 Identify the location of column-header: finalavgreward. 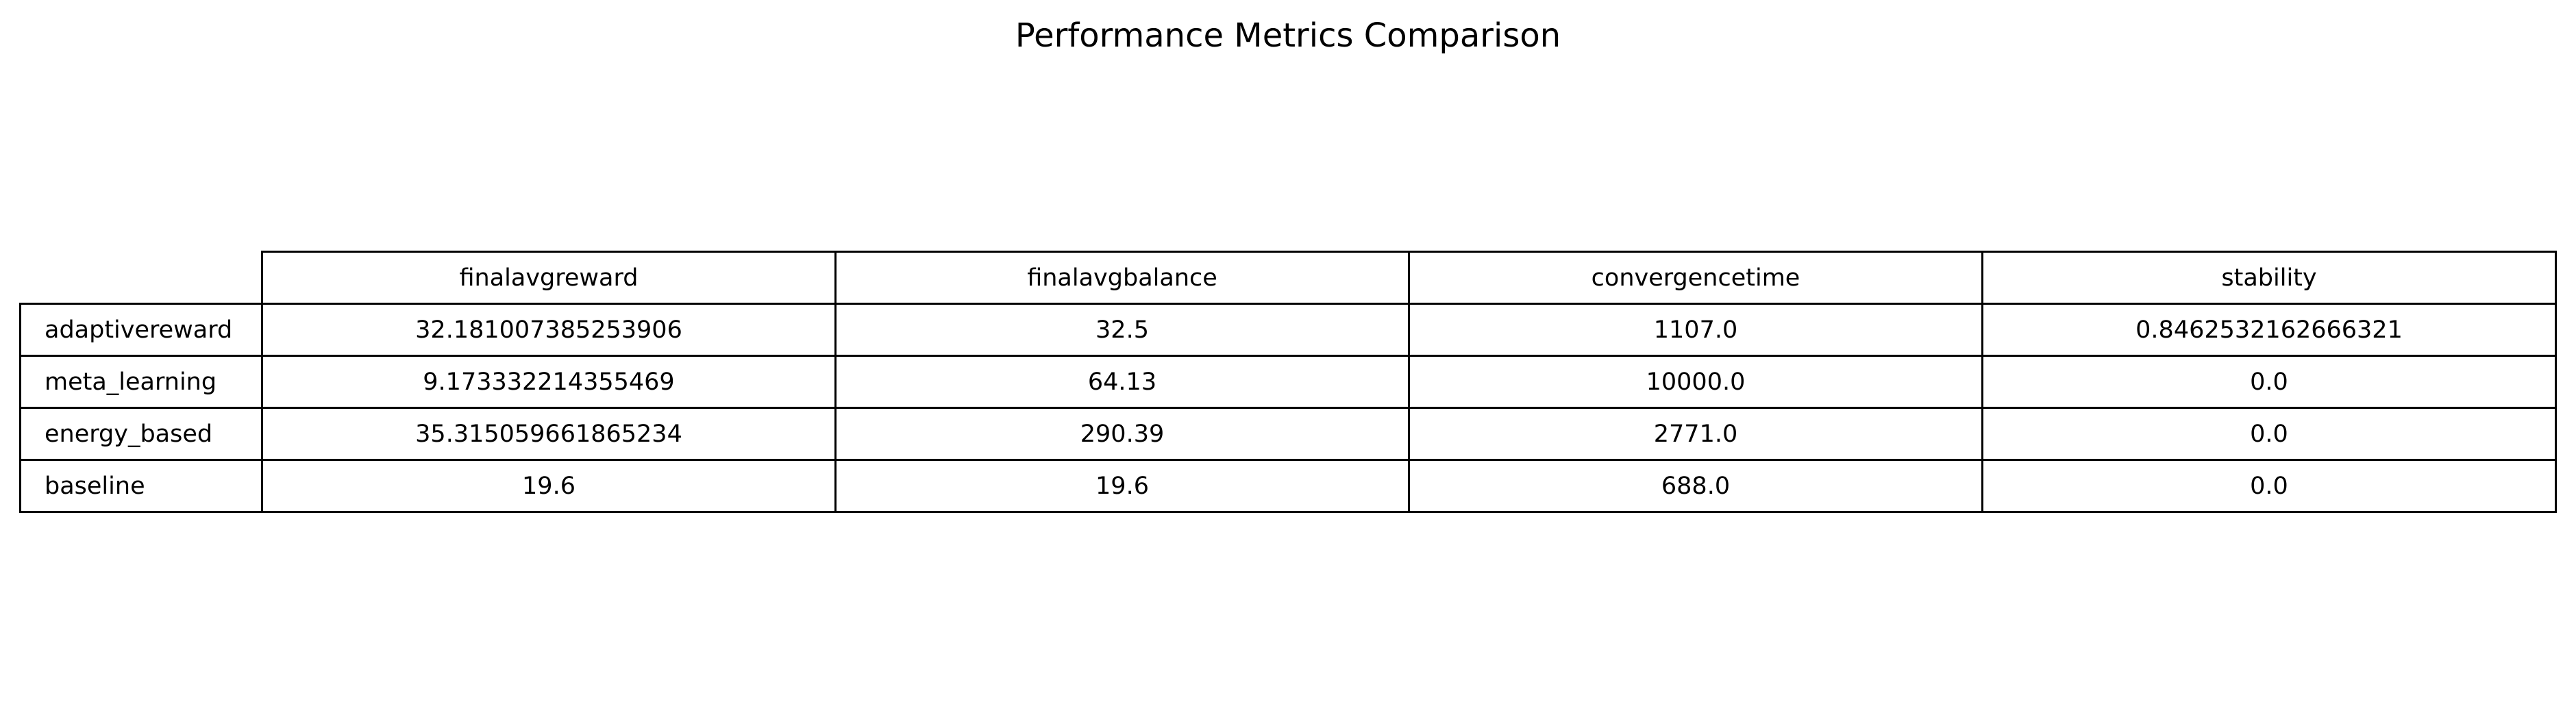
(549, 278).